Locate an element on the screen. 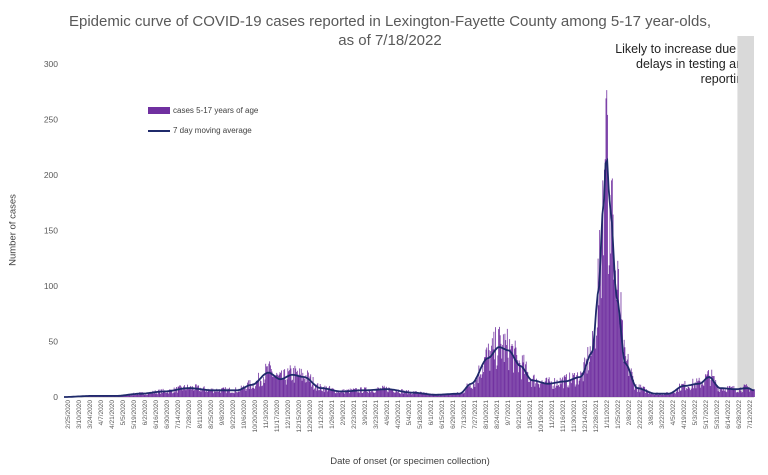  x-tick-label: 11/16/2021 is located at coordinates (563, 416).